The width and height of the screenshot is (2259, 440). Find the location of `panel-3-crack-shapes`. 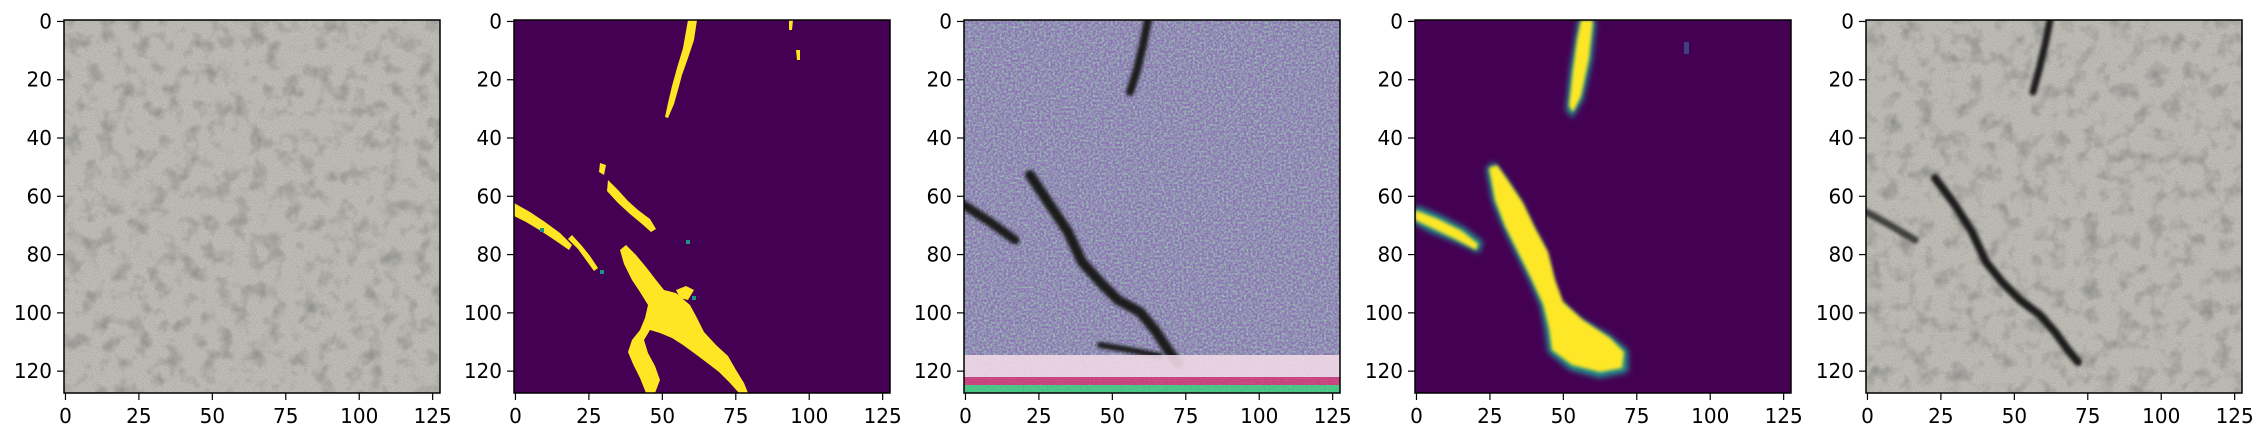

panel-3-crack-shapes is located at coordinates (1073, 194).